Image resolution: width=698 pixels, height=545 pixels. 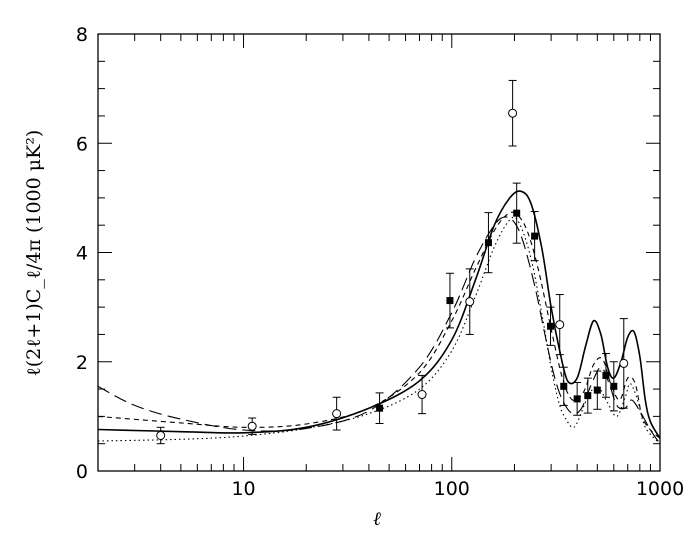 What do you see at coordinates (82, 363) in the screenshot?
I see `y-tick-label: 2` at bounding box center [82, 363].